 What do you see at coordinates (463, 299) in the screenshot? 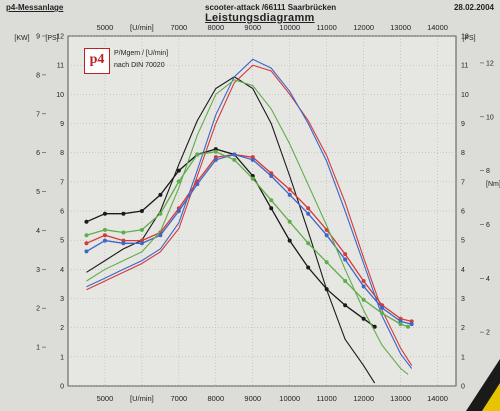
I see `ps-tick-label-right: 3` at bounding box center [463, 299].